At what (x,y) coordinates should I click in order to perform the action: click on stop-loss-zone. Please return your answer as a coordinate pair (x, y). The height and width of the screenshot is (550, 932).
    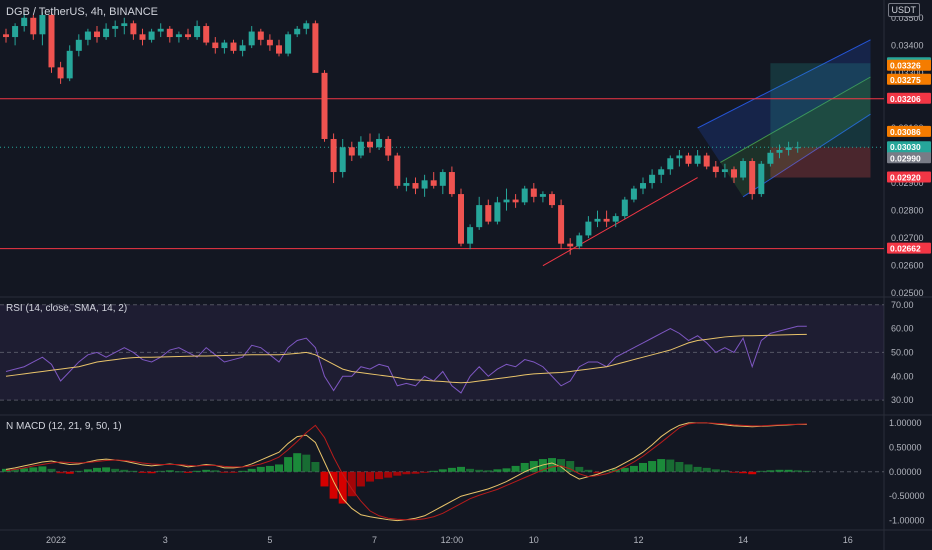
    Looking at the image, I should click on (820, 162).